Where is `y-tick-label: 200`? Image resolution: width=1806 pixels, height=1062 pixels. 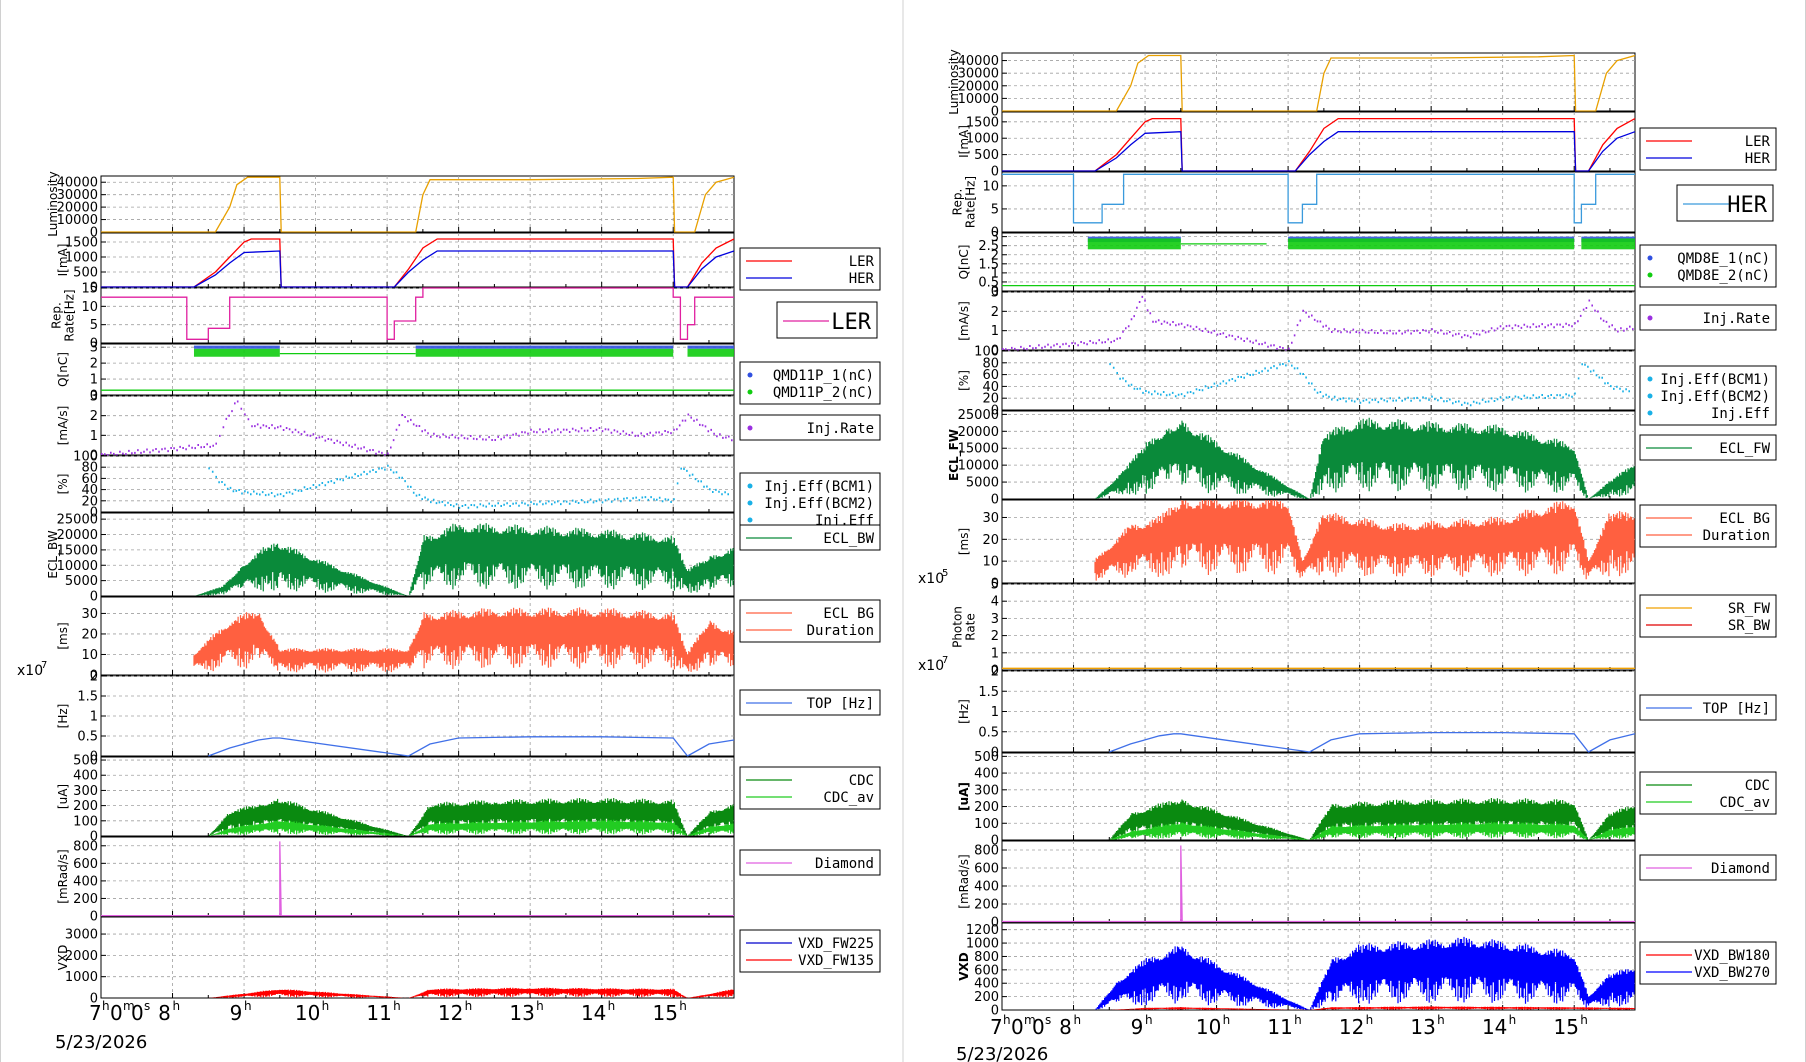 y-tick-label: 200 is located at coordinates (85, 806).